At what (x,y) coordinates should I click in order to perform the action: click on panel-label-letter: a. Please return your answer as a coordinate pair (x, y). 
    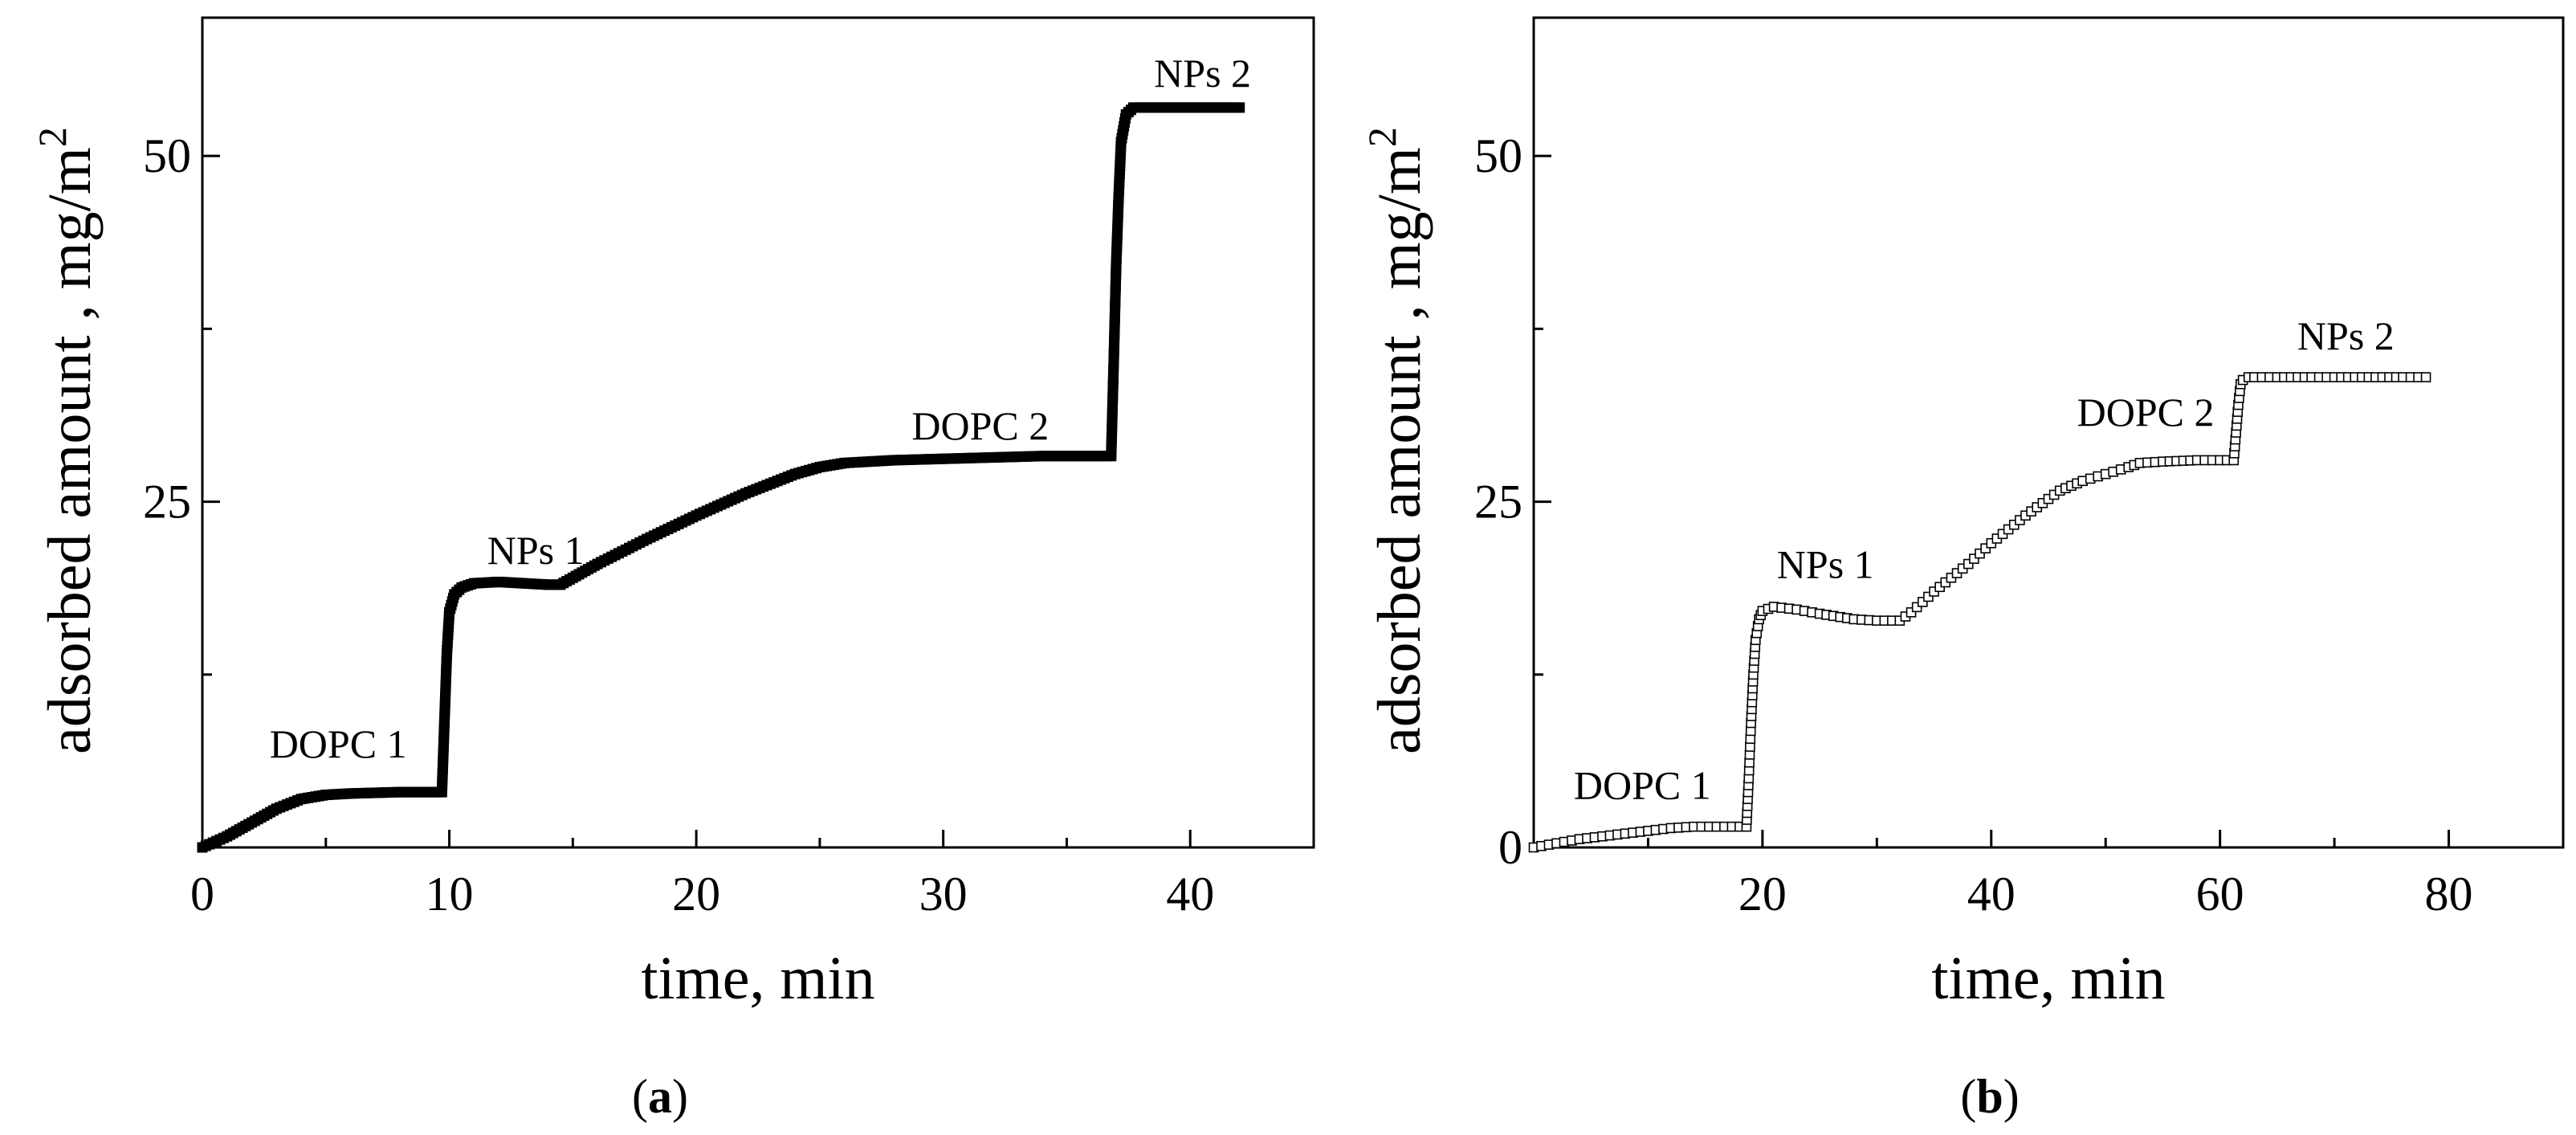
    Looking at the image, I should click on (660, 1096).